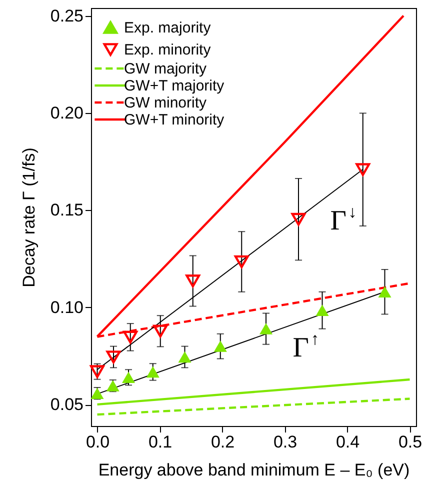 The height and width of the screenshot is (485, 440). Describe the element at coordinates (160, 442) in the screenshot. I see `x-tick-label: 0.1` at that location.